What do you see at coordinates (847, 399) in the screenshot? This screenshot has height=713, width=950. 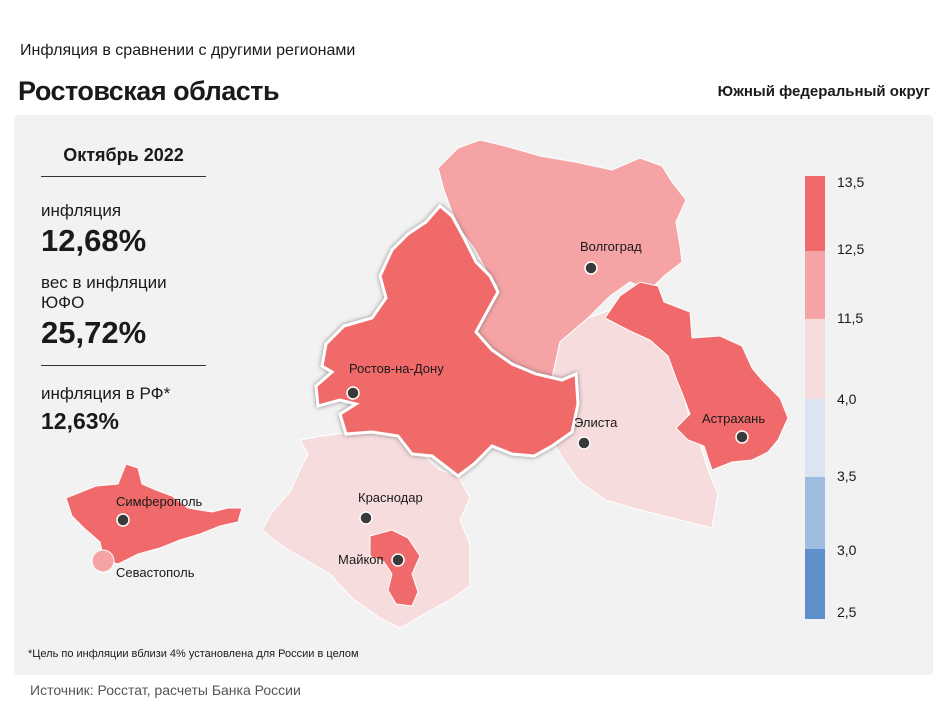 I see `legend-label: 4,0` at bounding box center [847, 399].